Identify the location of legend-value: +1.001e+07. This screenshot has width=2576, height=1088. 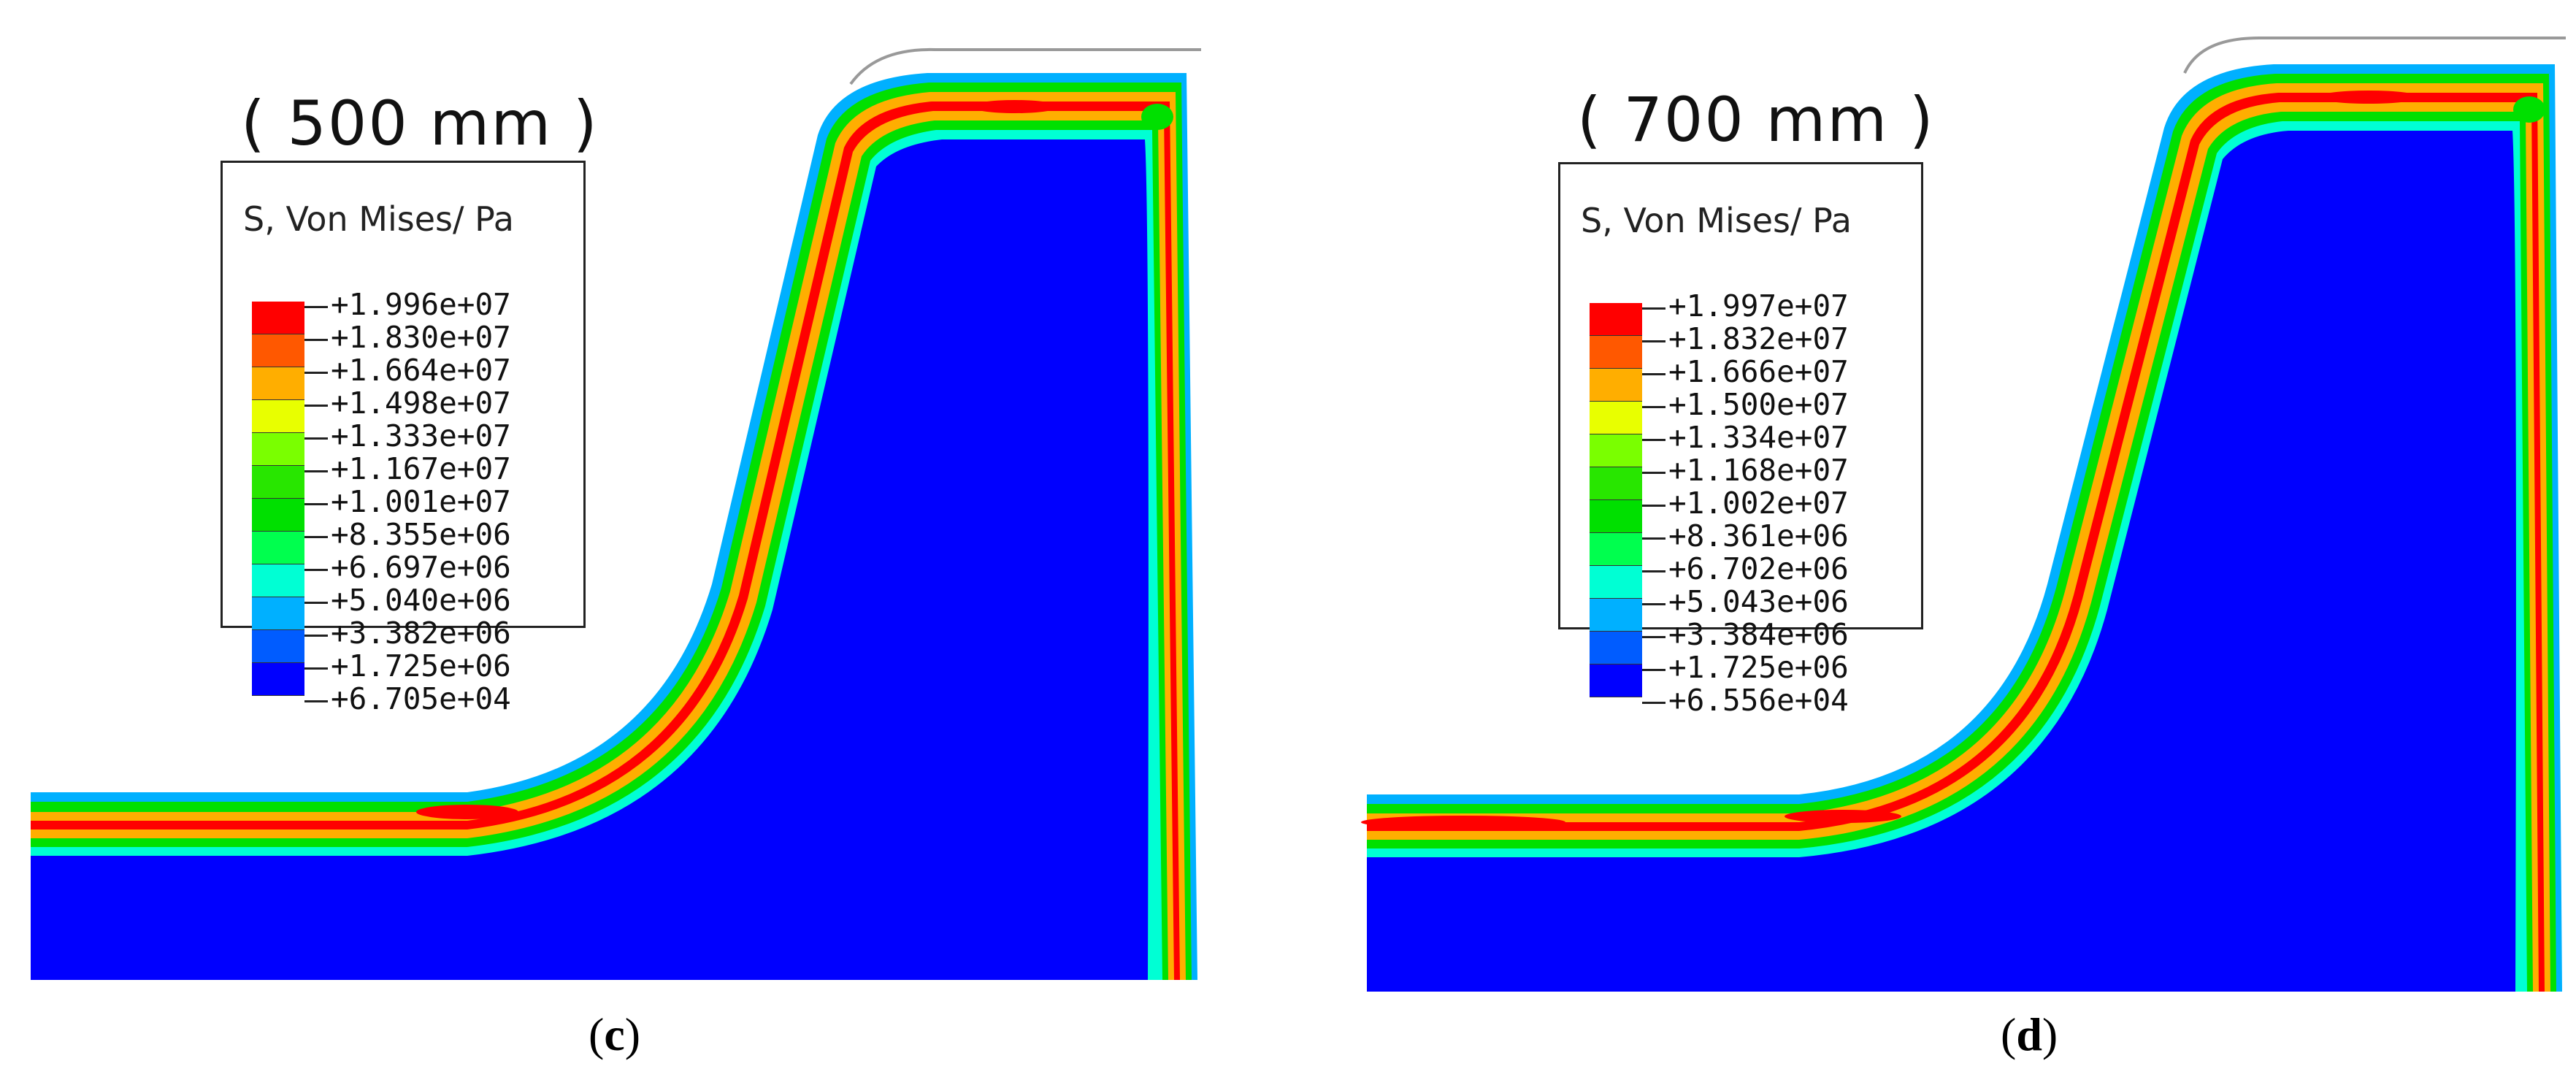
(407, 502).